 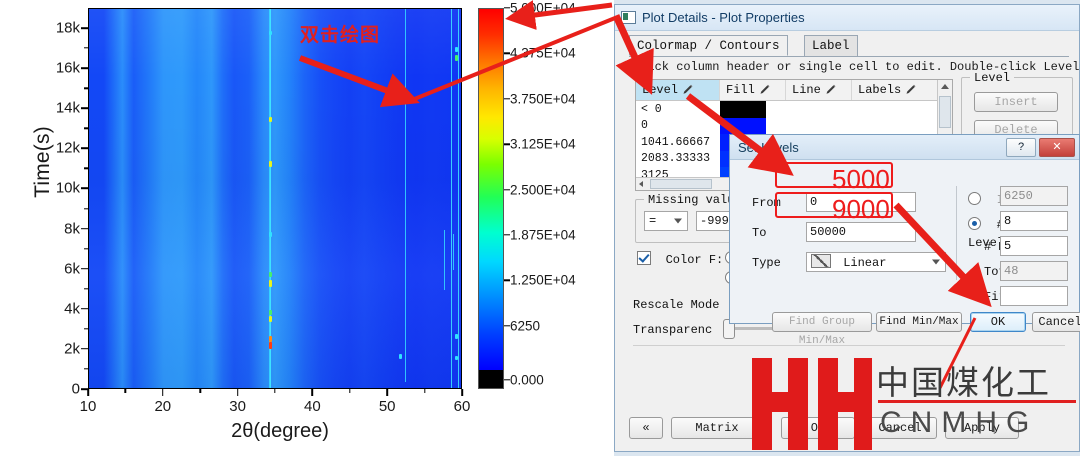 What do you see at coordinates (956, 233) in the screenshot?
I see `vertical-separator` at bounding box center [956, 233].